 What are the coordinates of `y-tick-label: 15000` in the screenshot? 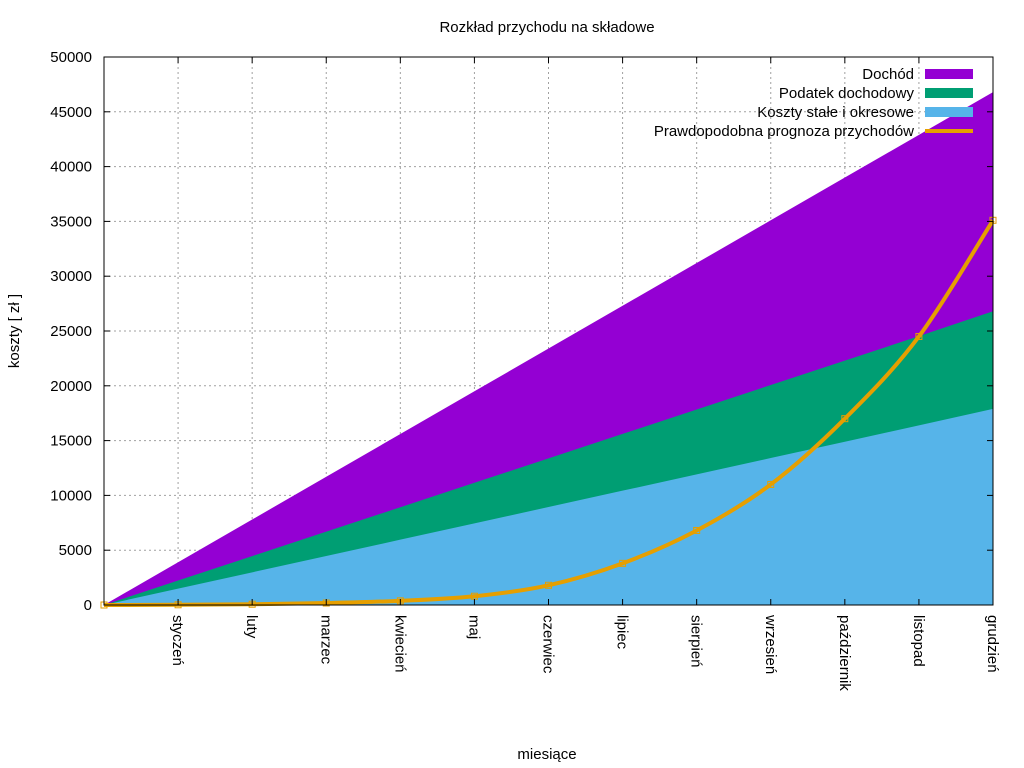 It's located at (71, 441).